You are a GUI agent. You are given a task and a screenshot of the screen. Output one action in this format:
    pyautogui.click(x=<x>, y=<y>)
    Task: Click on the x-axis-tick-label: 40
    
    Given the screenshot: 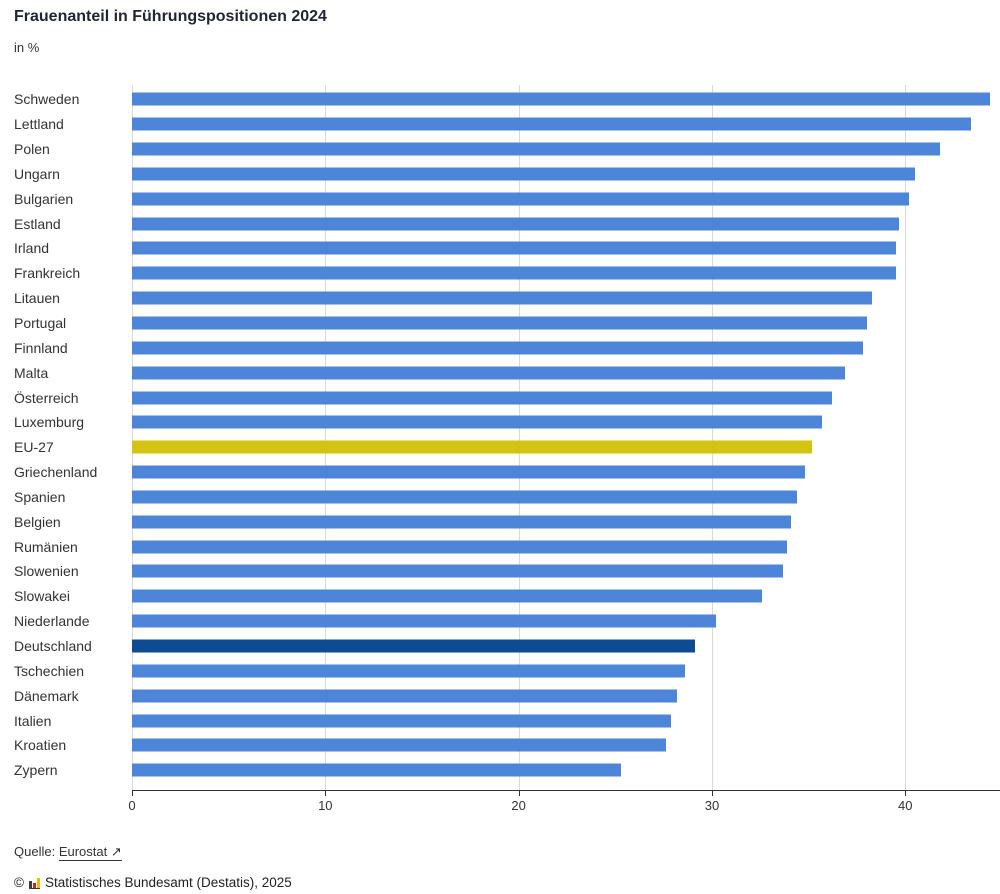 What is the action you would take?
    pyautogui.click(x=905, y=805)
    